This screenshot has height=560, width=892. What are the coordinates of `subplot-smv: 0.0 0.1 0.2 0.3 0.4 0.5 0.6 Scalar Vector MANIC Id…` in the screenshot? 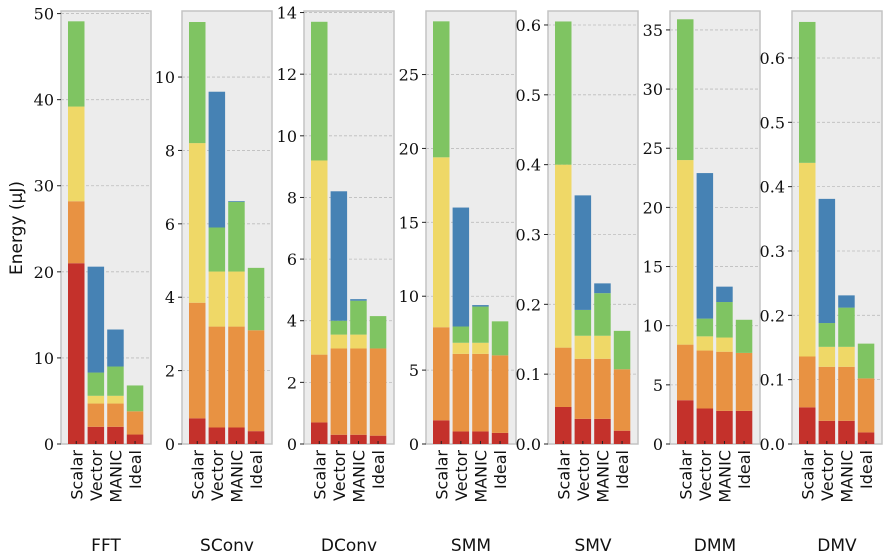 It's located at (577, 283).